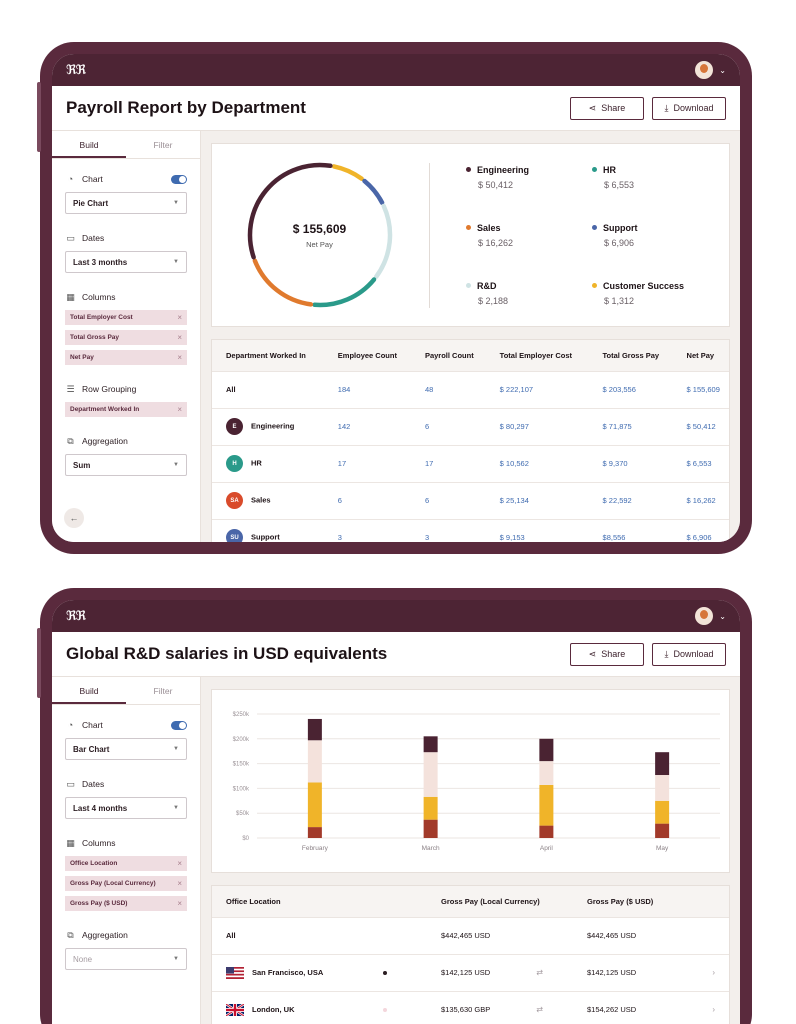  Describe the element at coordinates (126, 903) in the screenshot. I see `column-chip: Gross Pay ($ USD) ×` at that location.